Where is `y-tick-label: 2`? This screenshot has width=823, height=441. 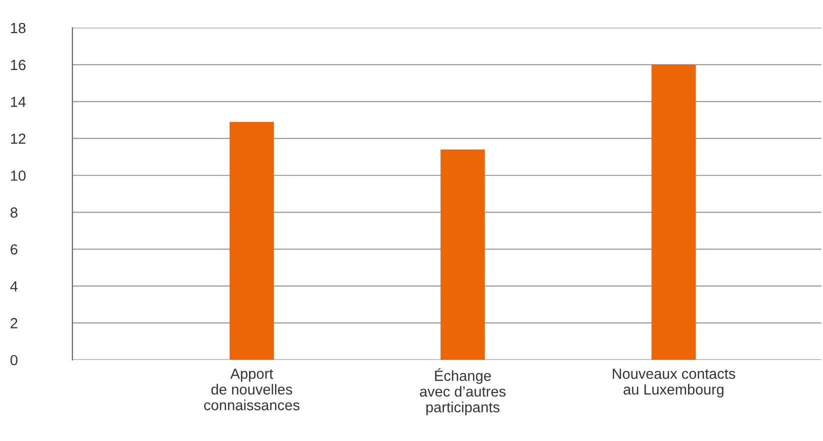
y-tick-label: 2 is located at coordinates (14, 323).